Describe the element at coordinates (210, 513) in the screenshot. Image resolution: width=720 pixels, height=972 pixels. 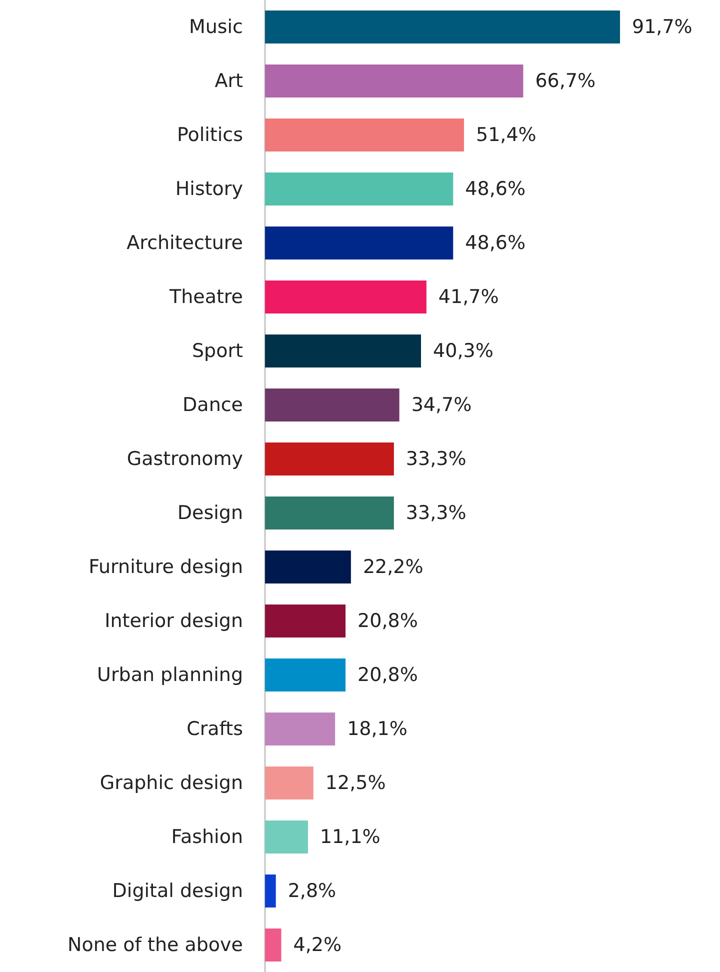
I see `y-tick-label: Design` at that location.